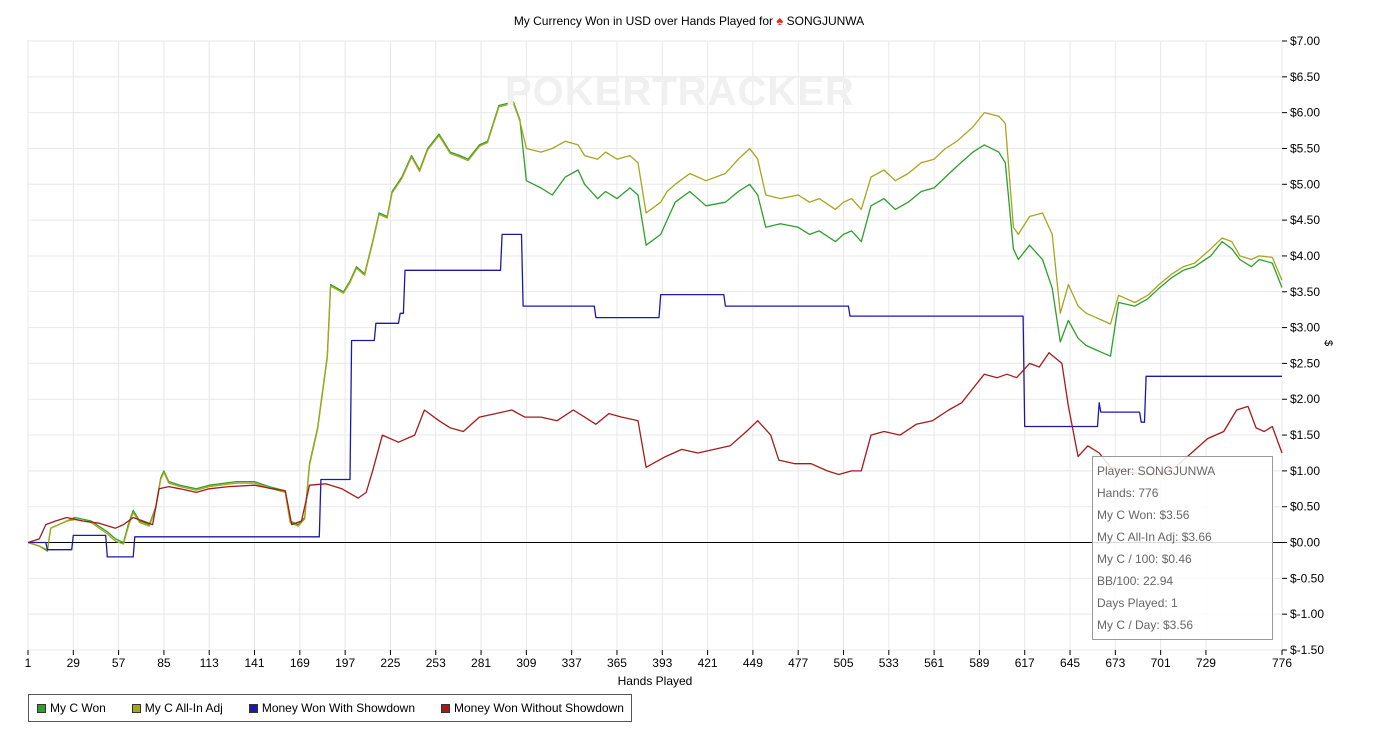  What do you see at coordinates (1305, 77) in the screenshot?
I see `y-tick-label: $6.50` at bounding box center [1305, 77].